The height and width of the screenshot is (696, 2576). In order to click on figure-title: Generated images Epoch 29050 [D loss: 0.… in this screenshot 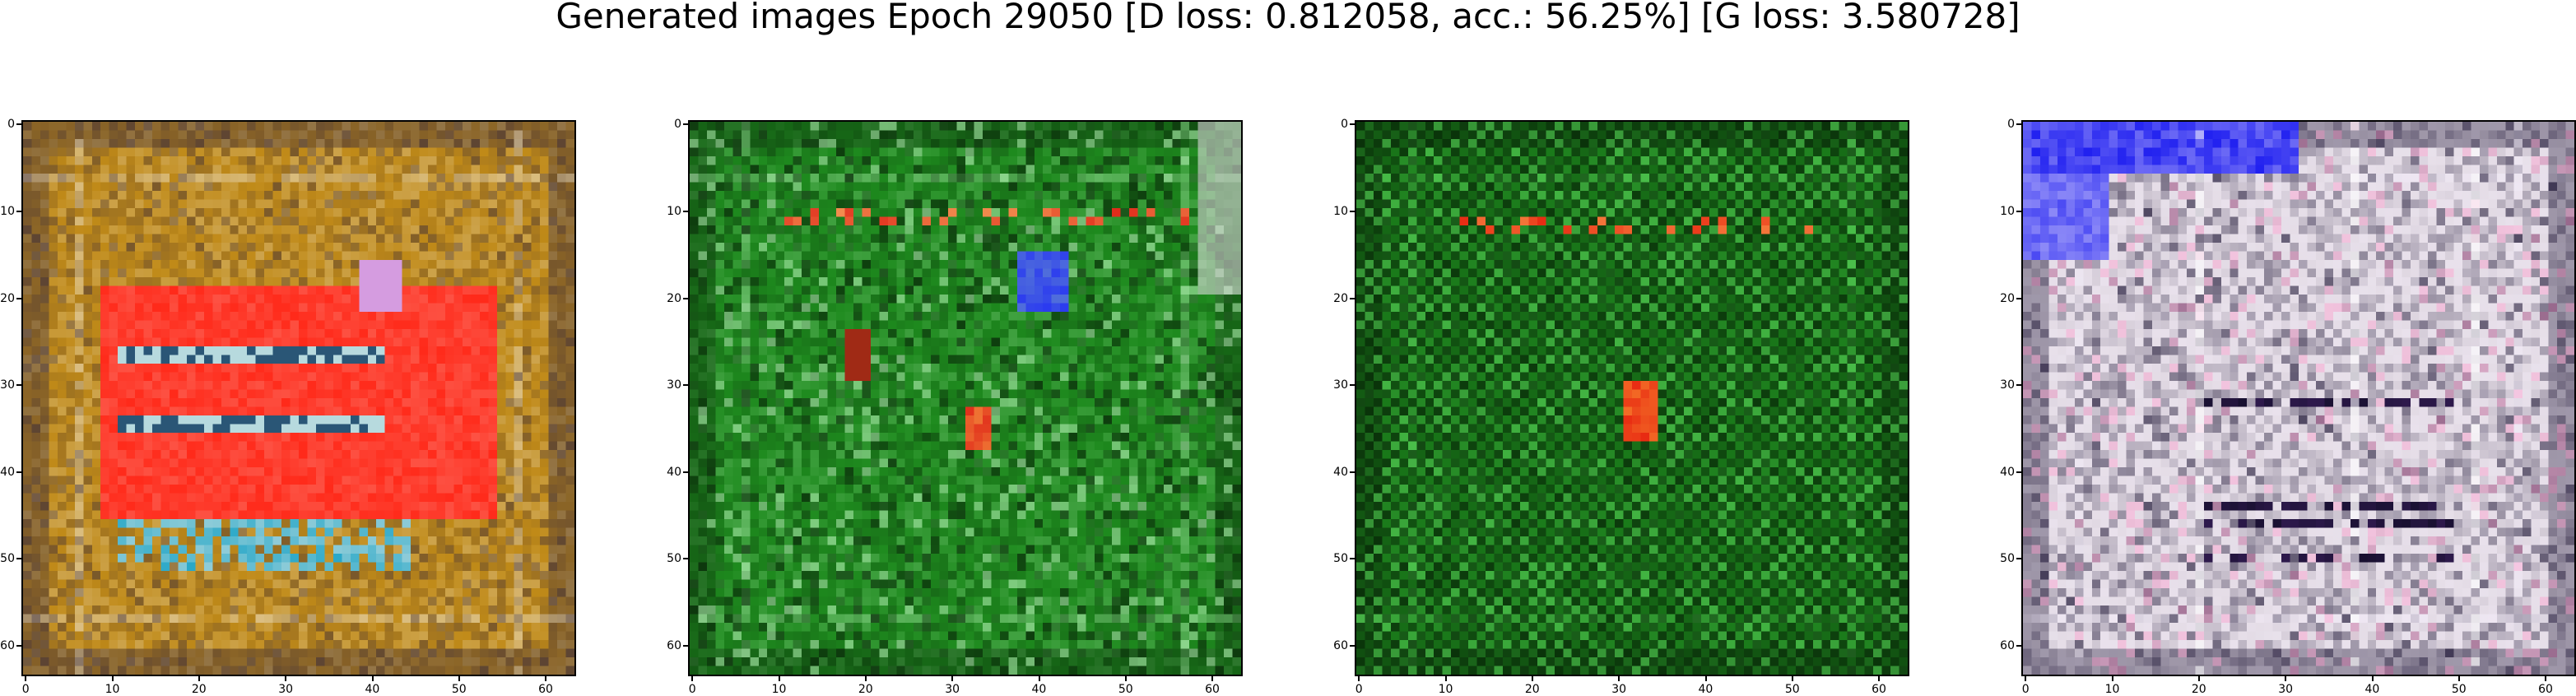, I will do `click(1288, 16)`.